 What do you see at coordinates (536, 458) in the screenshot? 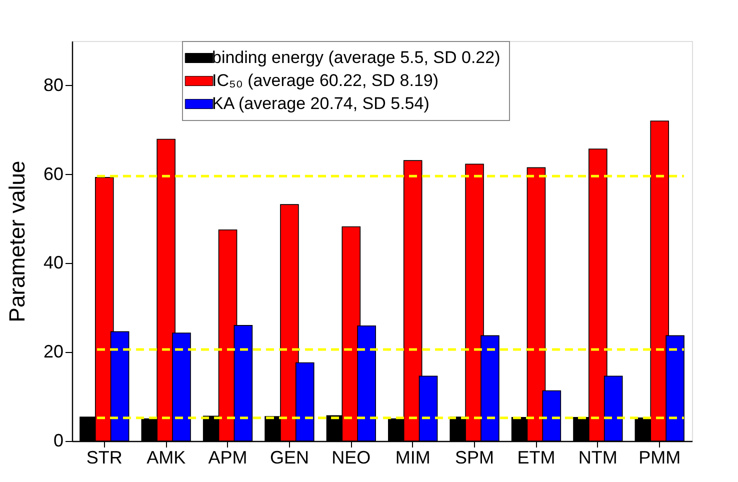
I see `x-tick-label: ETM` at bounding box center [536, 458].